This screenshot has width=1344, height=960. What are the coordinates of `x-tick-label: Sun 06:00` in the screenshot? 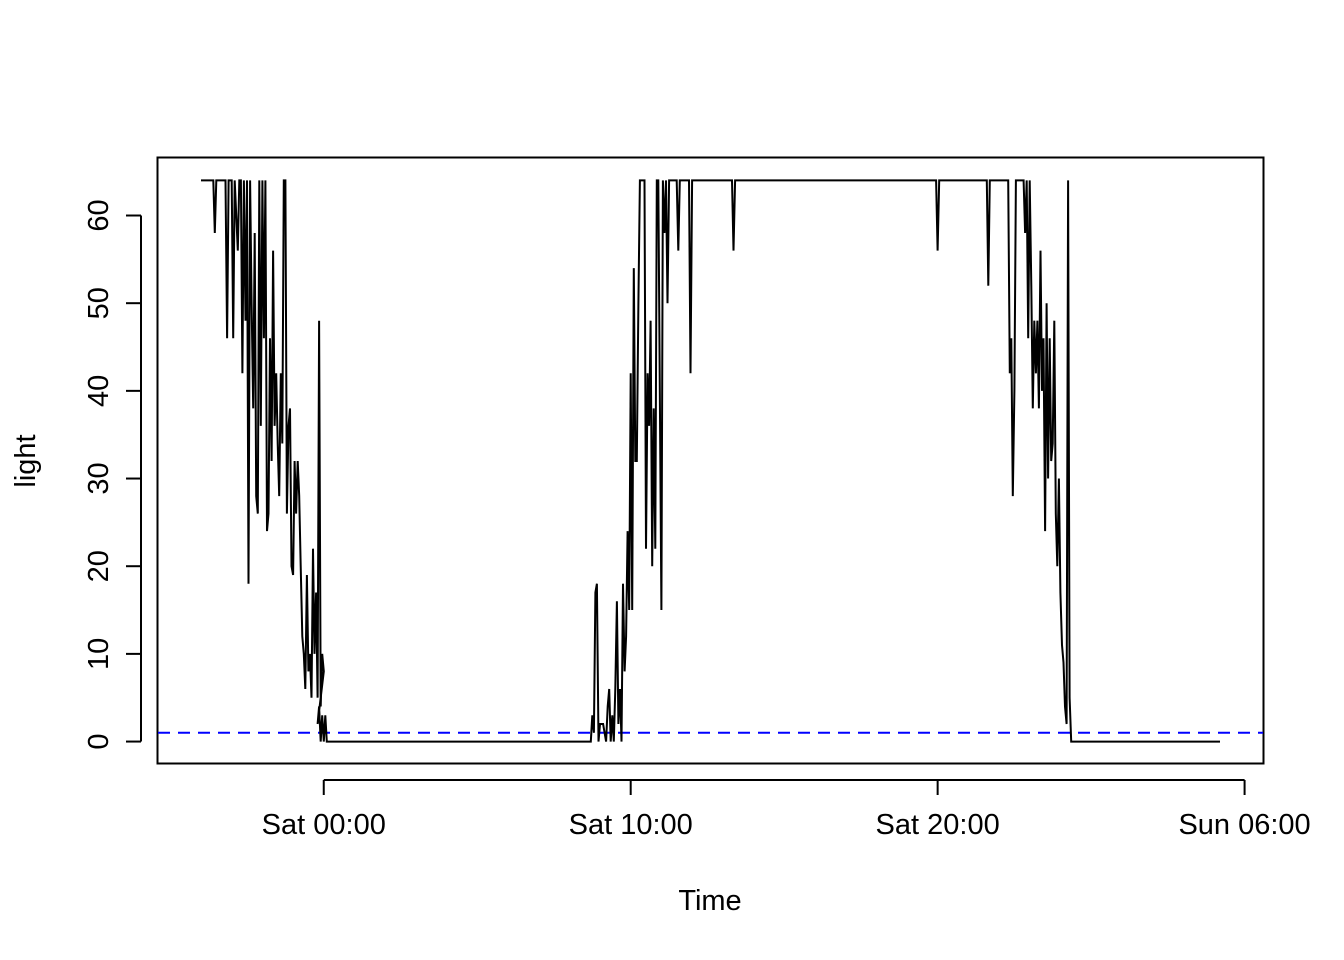 It's located at (1244, 825).